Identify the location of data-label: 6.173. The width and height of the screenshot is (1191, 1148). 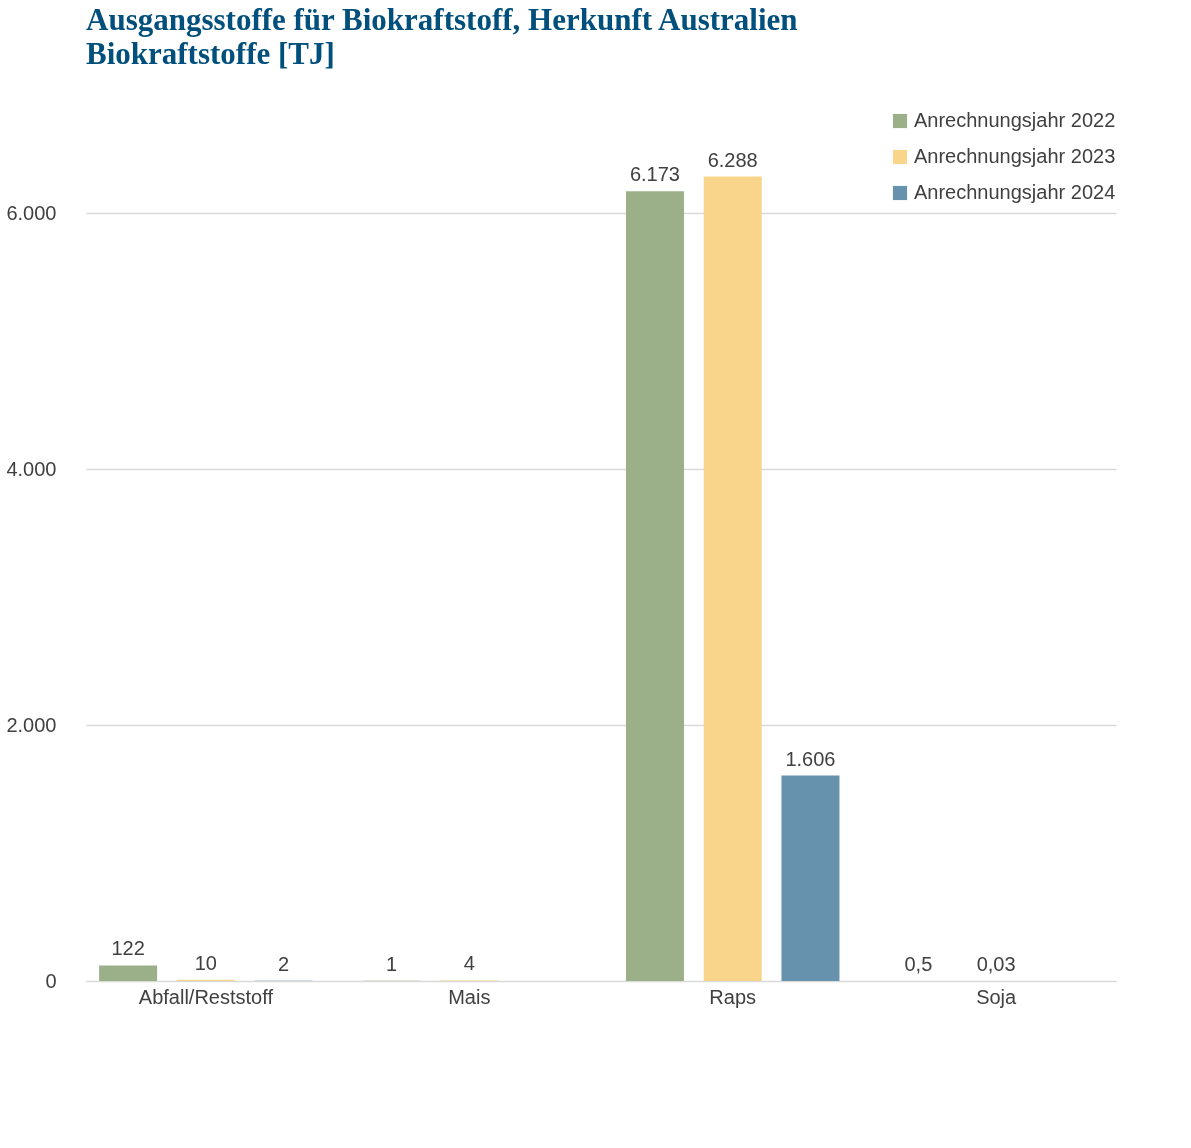
(654, 174).